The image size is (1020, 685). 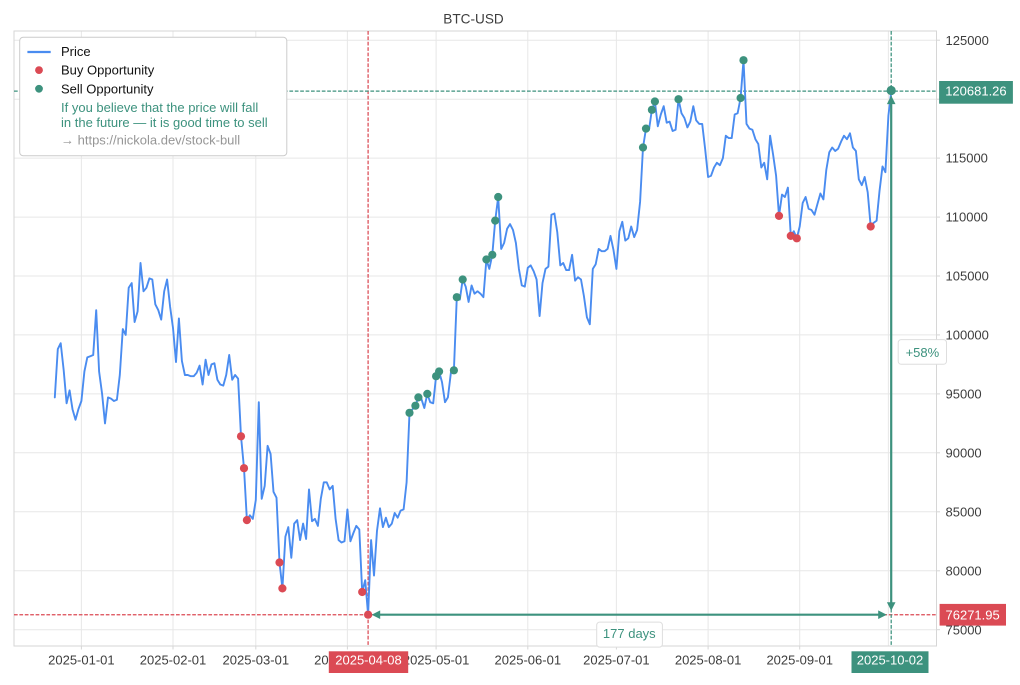 I want to click on svg-text: 2025-07-01, so click(x=616, y=660).